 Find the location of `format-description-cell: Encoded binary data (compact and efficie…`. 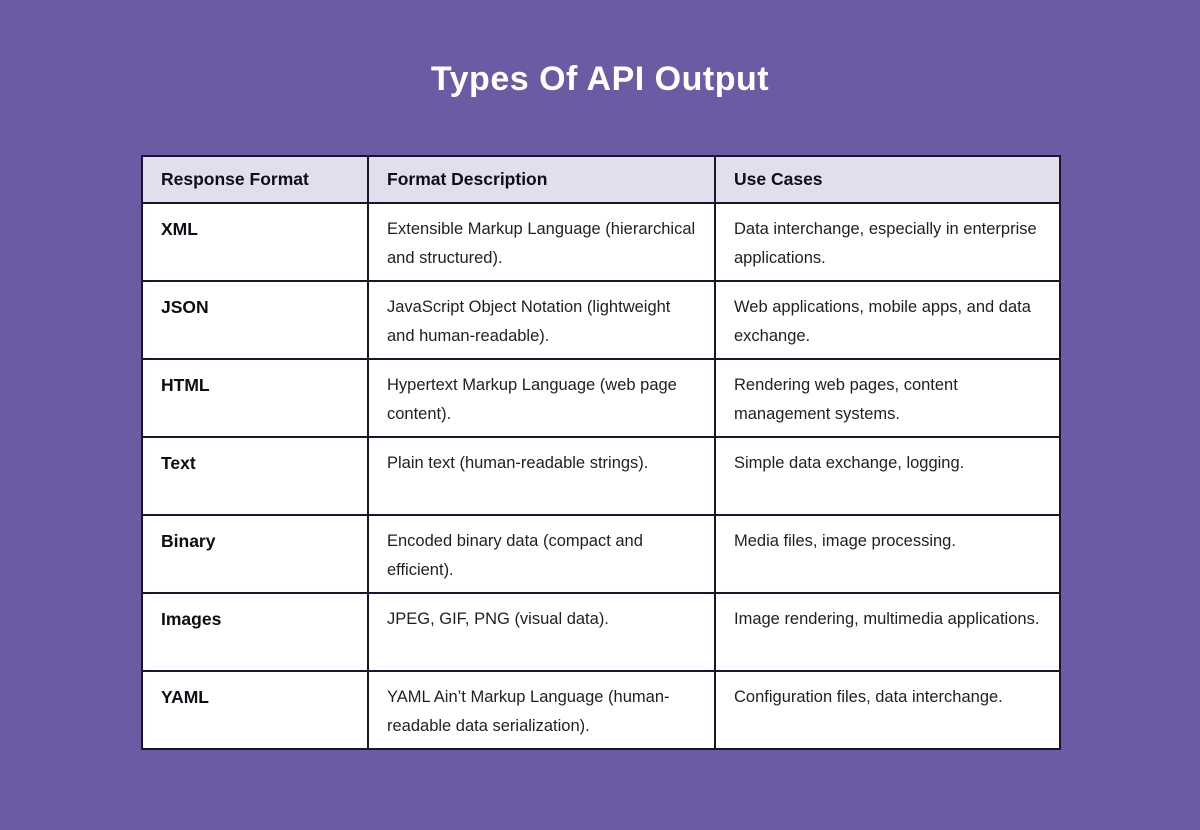

format-description-cell: Encoded binary data (compact and efficie… is located at coordinates (541, 554).